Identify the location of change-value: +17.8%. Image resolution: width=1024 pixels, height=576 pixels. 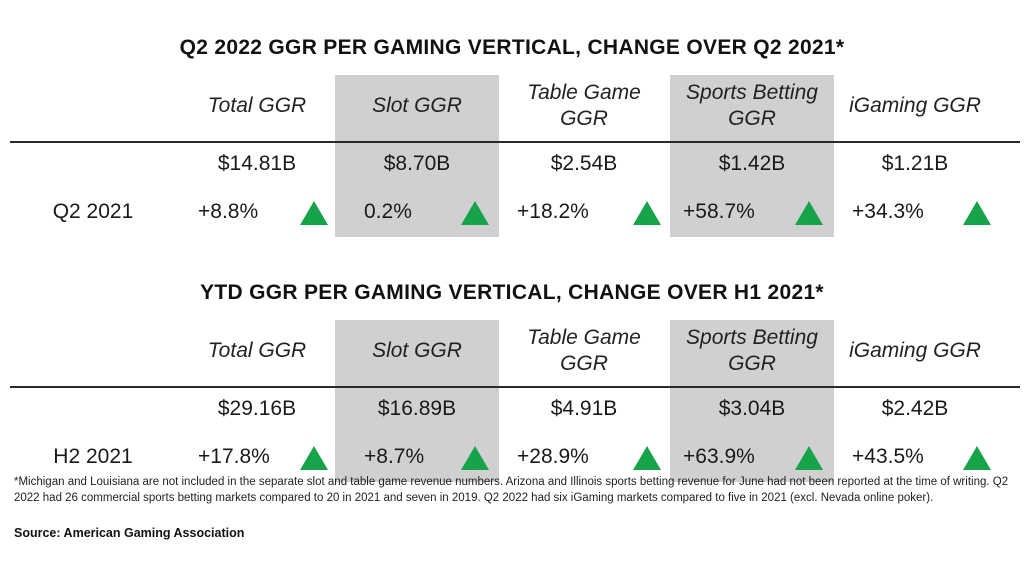
(234, 456).